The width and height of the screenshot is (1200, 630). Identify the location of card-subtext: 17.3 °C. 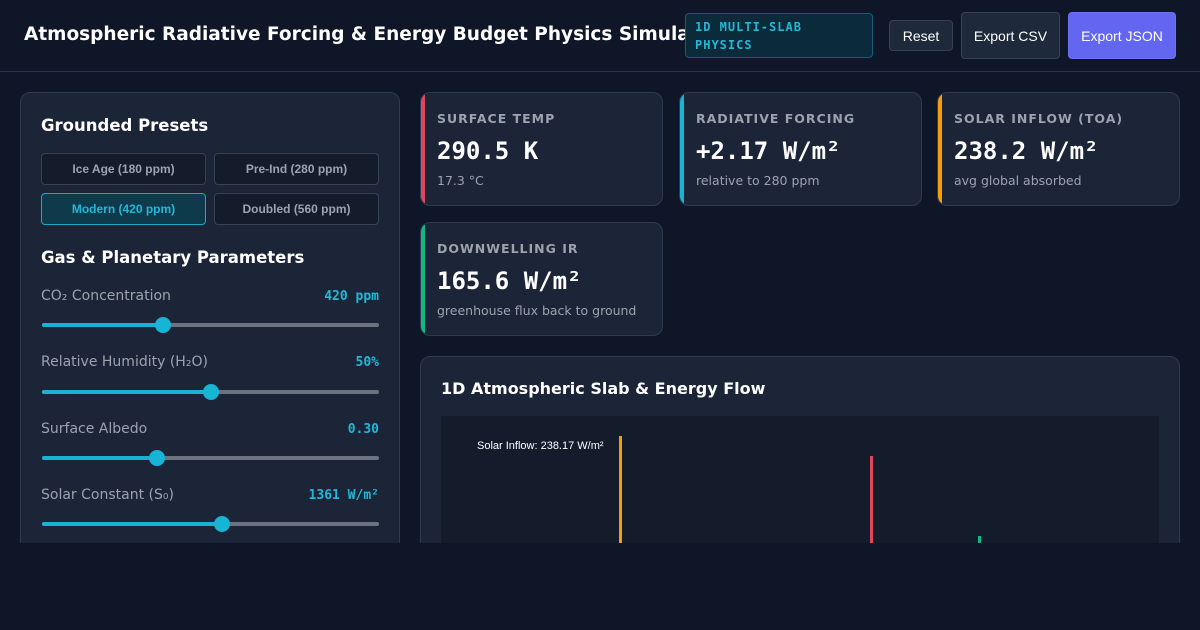
(460, 180).